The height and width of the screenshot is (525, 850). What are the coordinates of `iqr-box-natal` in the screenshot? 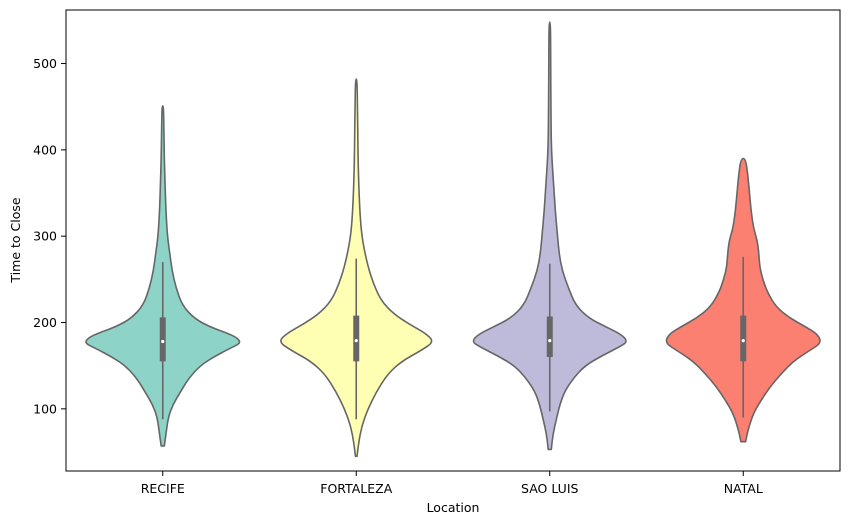 It's located at (743, 338).